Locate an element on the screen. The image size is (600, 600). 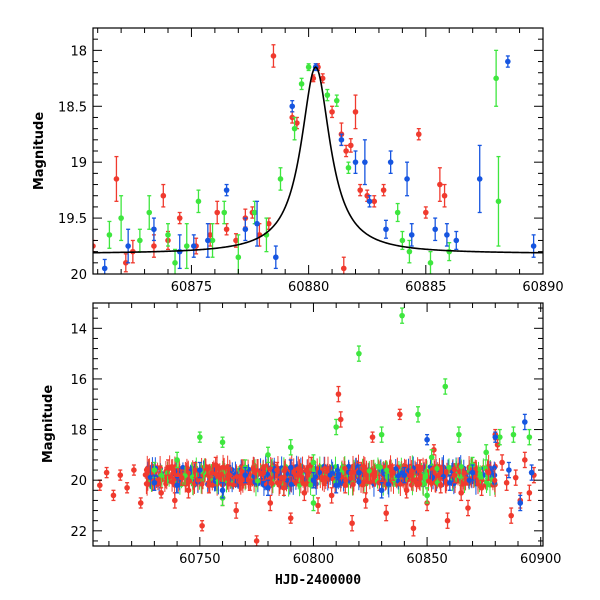
top-x-tick-label: 60875 is located at coordinates (191, 287).